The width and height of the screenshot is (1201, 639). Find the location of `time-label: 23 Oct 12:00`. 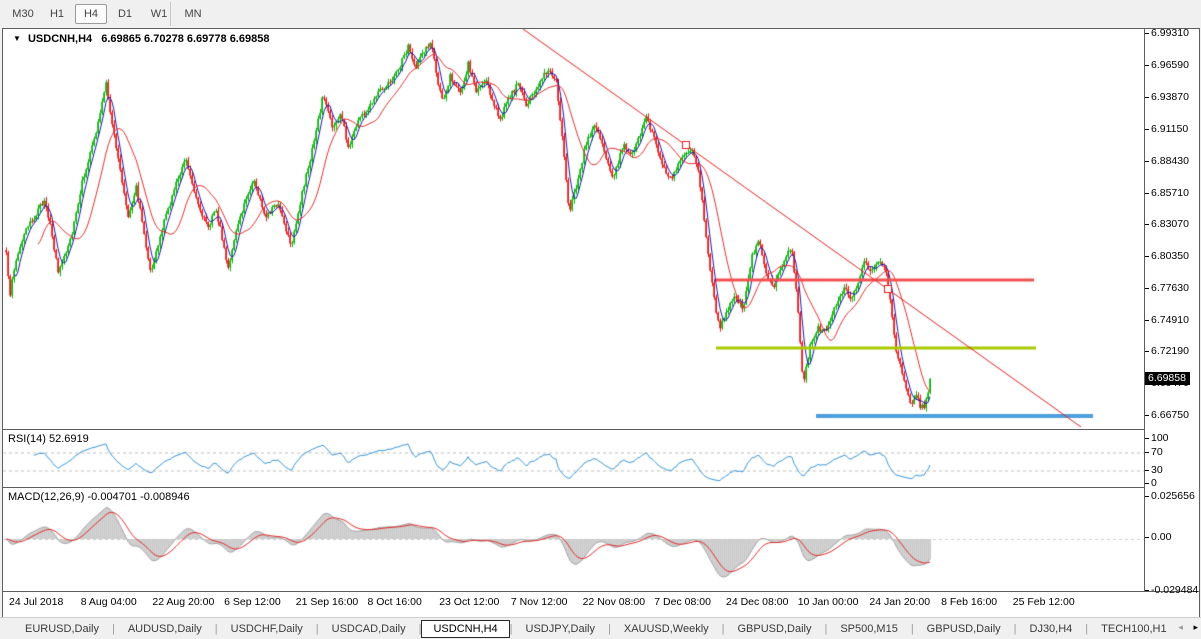

time-label: 23 Oct 12:00 is located at coordinates (469, 602).